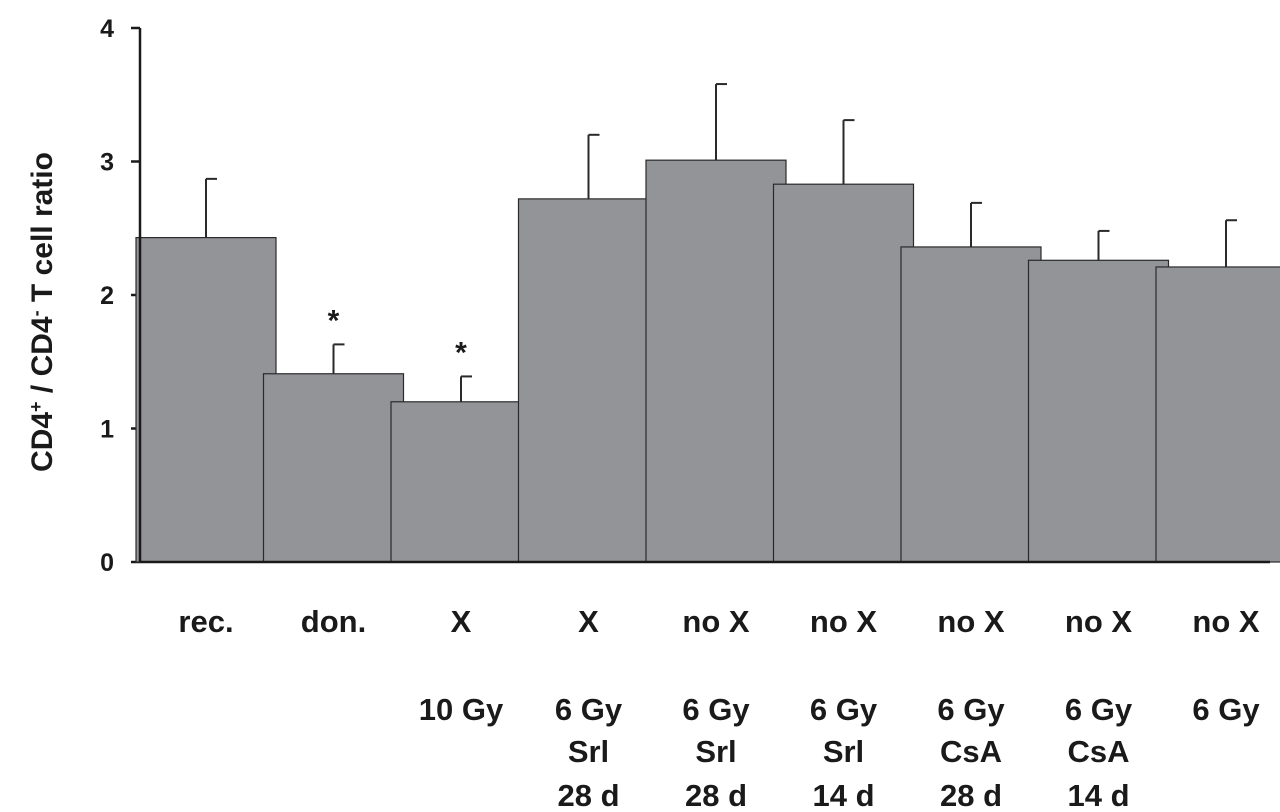 This screenshot has width=1280, height=812. I want to click on y-axis: 0 1 2 3 4, so click(120, 296).